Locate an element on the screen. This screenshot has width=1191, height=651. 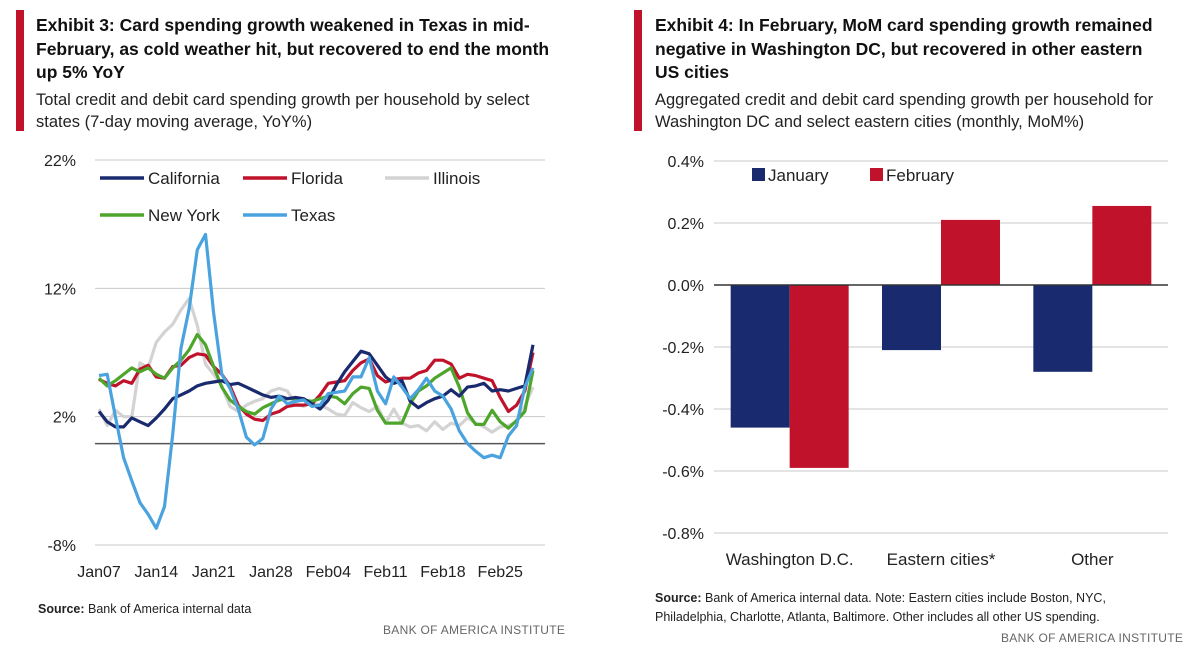
exhibit-4-accent-bar is located at coordinates (638, 70).